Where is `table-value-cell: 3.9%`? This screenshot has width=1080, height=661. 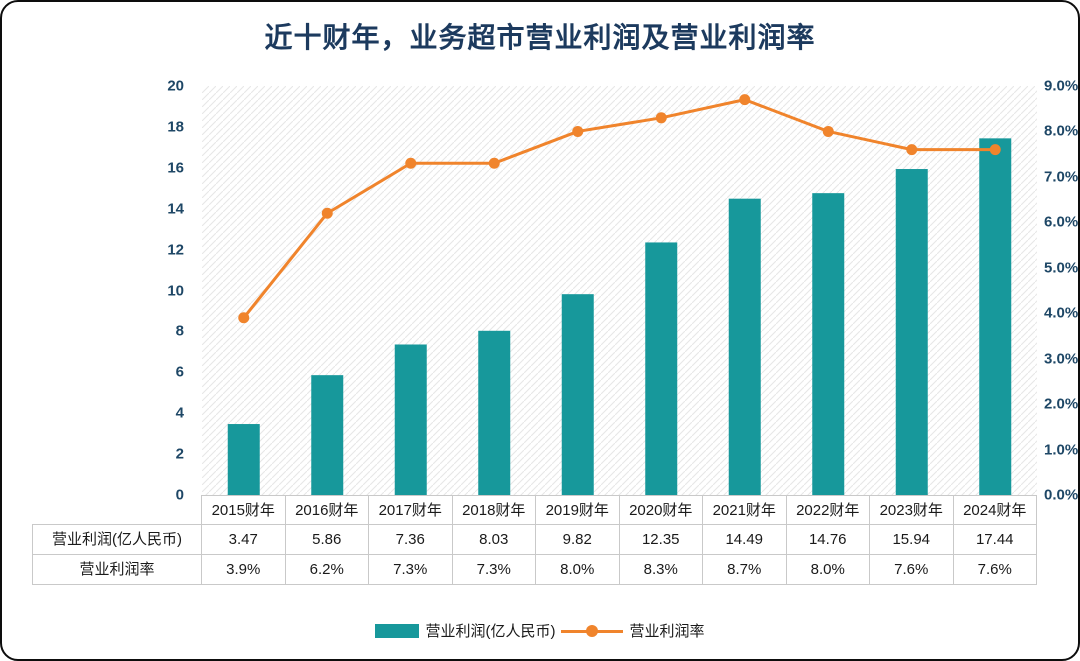 table-value-cell: 3.9% is located at coordinates (244, 570).